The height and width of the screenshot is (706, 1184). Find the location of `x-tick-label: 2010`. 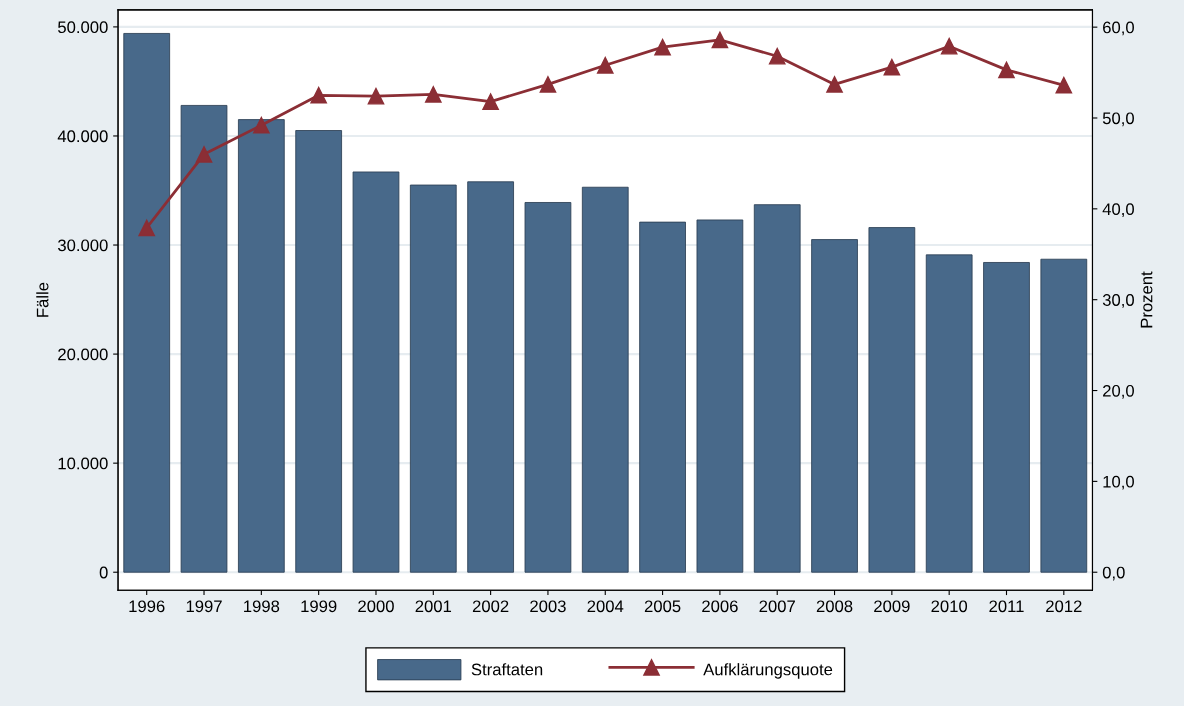

x-tick-label: 2010 is located at coordinates (949, 606).